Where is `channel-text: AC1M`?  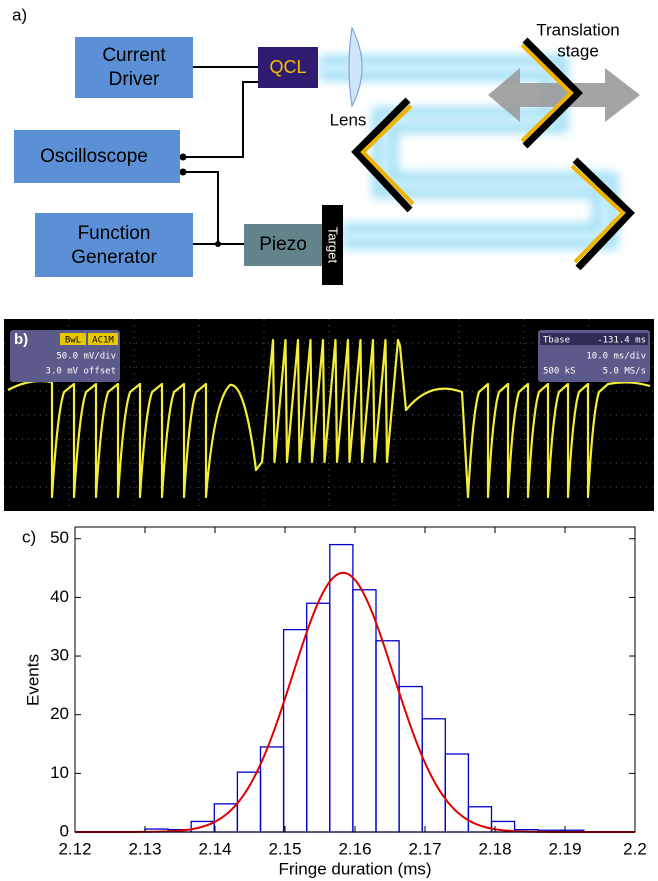 channel-text: AC1M is located at coordinates (103, 341).